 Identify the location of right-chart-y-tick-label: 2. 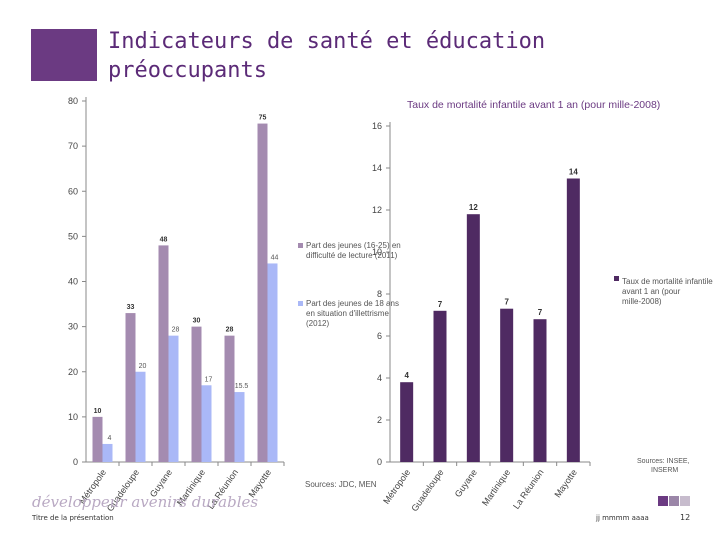
(379, 420).